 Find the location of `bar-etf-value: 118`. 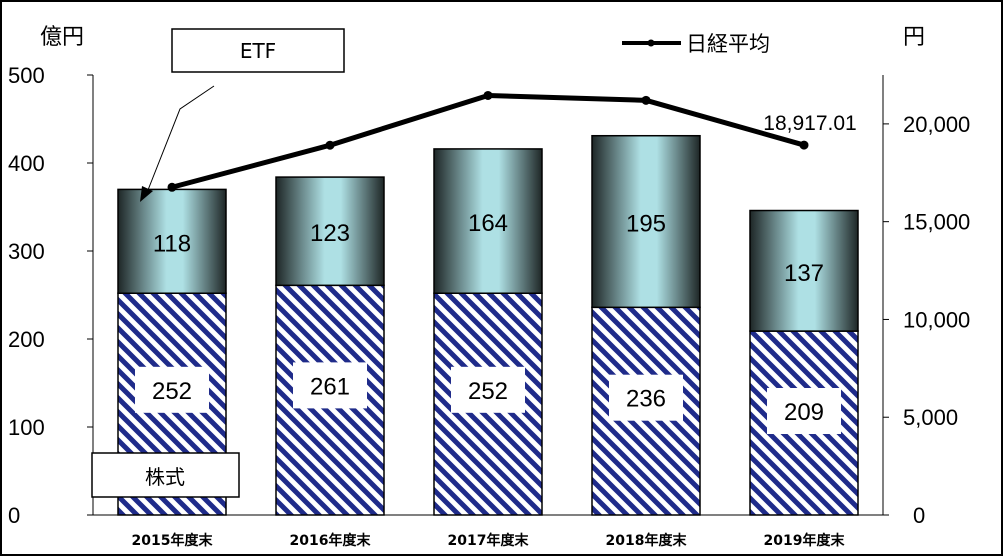

bar-etf-value: 118 is located at coordinates (172, 243).